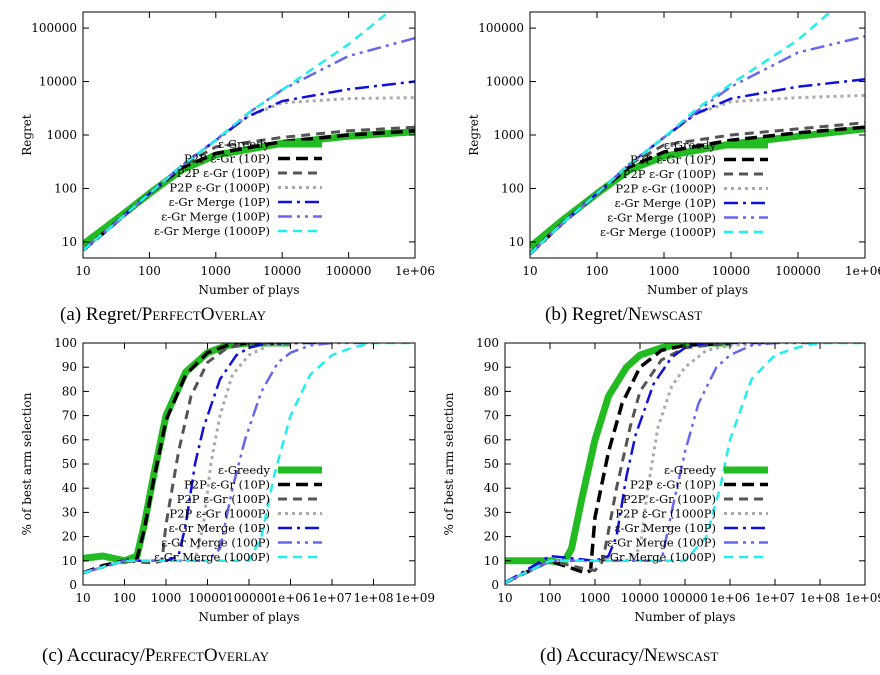 The height and width of the screenshot is (675, 880). What do you see at coordinates (623, 315) in the screenshot?
I see `caption-b: (b) Regret/Newscast` at bounding box center [623, 315].